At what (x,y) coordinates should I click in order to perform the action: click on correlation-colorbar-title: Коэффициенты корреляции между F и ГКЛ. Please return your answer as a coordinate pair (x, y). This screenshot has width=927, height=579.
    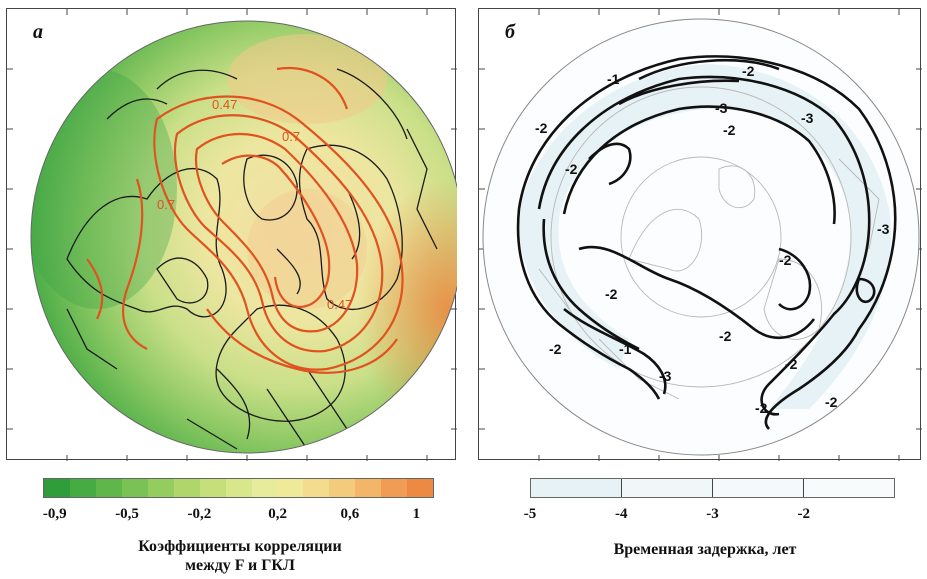
    Looking at the image, I should click on (240, 556).